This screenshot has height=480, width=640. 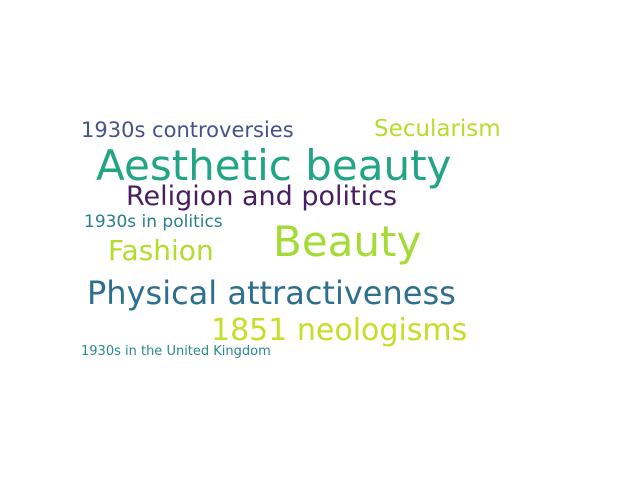 What do you see at coordinates (274, 165) in the screenshot?
I see `word-aesthetic-beauty: Aesthetic beauty` at bounding box center [274, 165].